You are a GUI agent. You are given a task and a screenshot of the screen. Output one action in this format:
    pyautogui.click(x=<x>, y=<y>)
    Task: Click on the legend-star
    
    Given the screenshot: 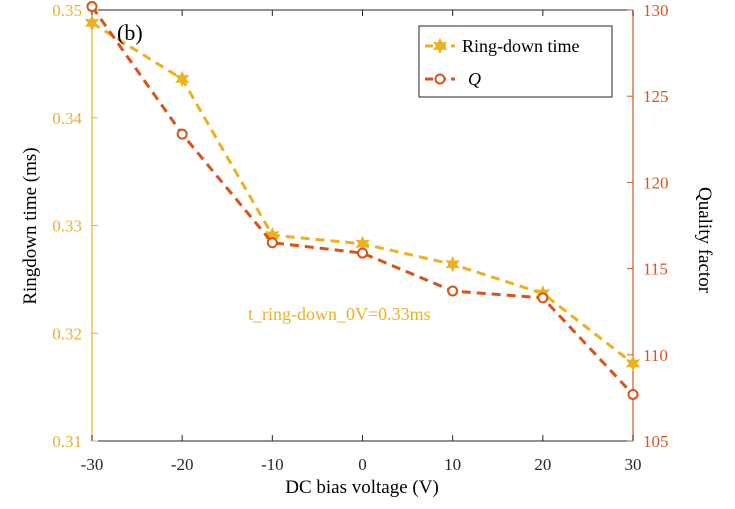 What is the action you would take?
    pyautogui.click(x=440, y=46)
    